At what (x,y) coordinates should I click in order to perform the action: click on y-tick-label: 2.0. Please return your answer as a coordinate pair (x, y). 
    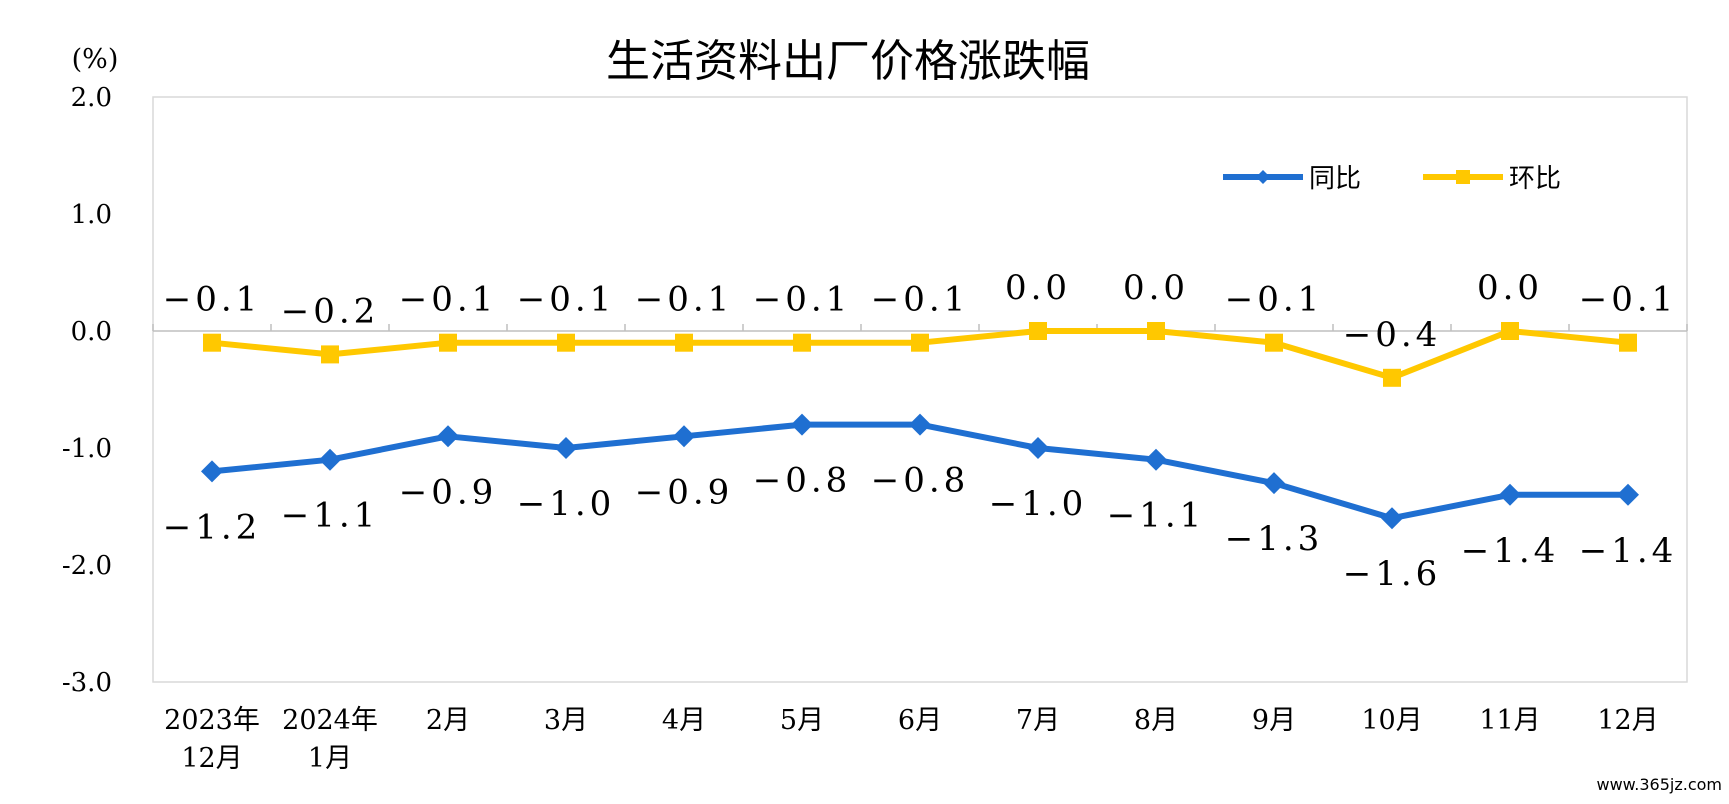
    Looking at the image, I should click on (91, 98).